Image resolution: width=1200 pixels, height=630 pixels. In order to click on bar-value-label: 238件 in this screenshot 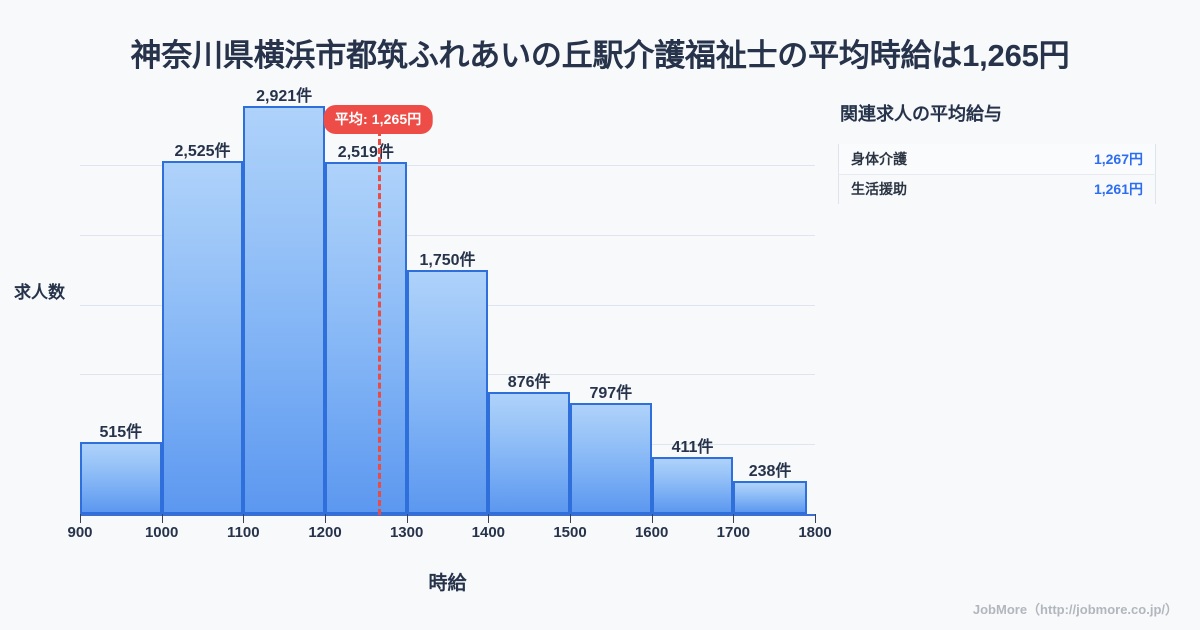, I will do `click(770, 471)`.